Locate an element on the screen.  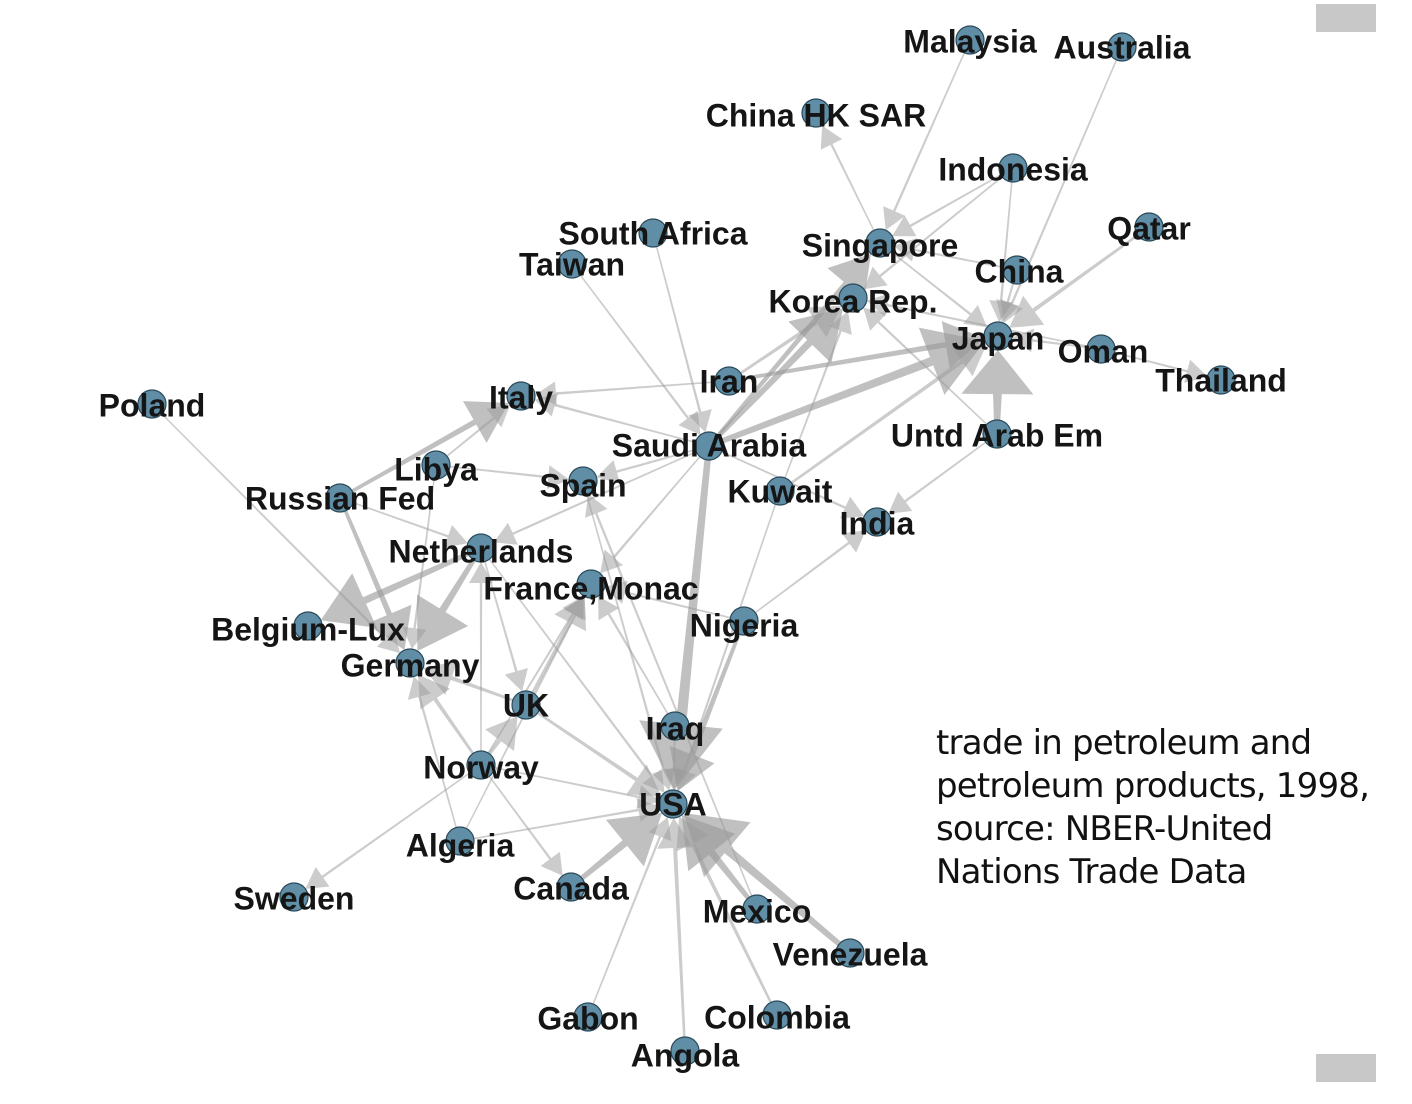
edge-Venezuela-to-USA is located at coordinates (767, 884).